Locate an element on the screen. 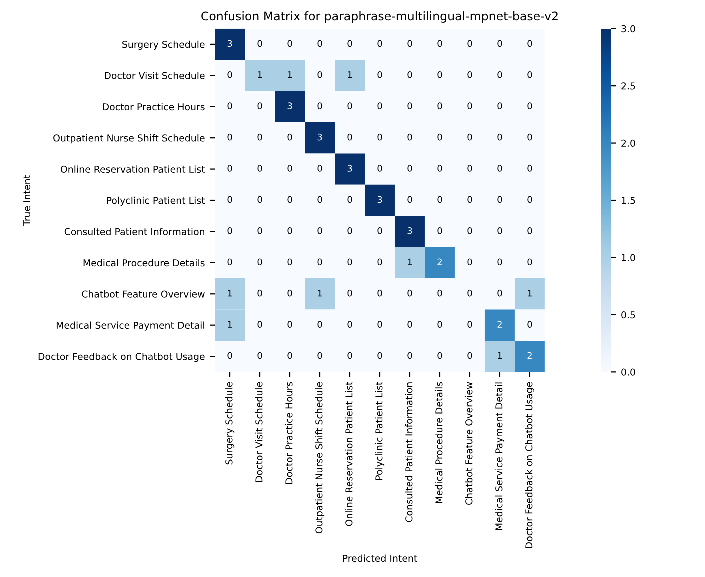  color-bar-label: 0.5 is located at coordinates (629, 315).